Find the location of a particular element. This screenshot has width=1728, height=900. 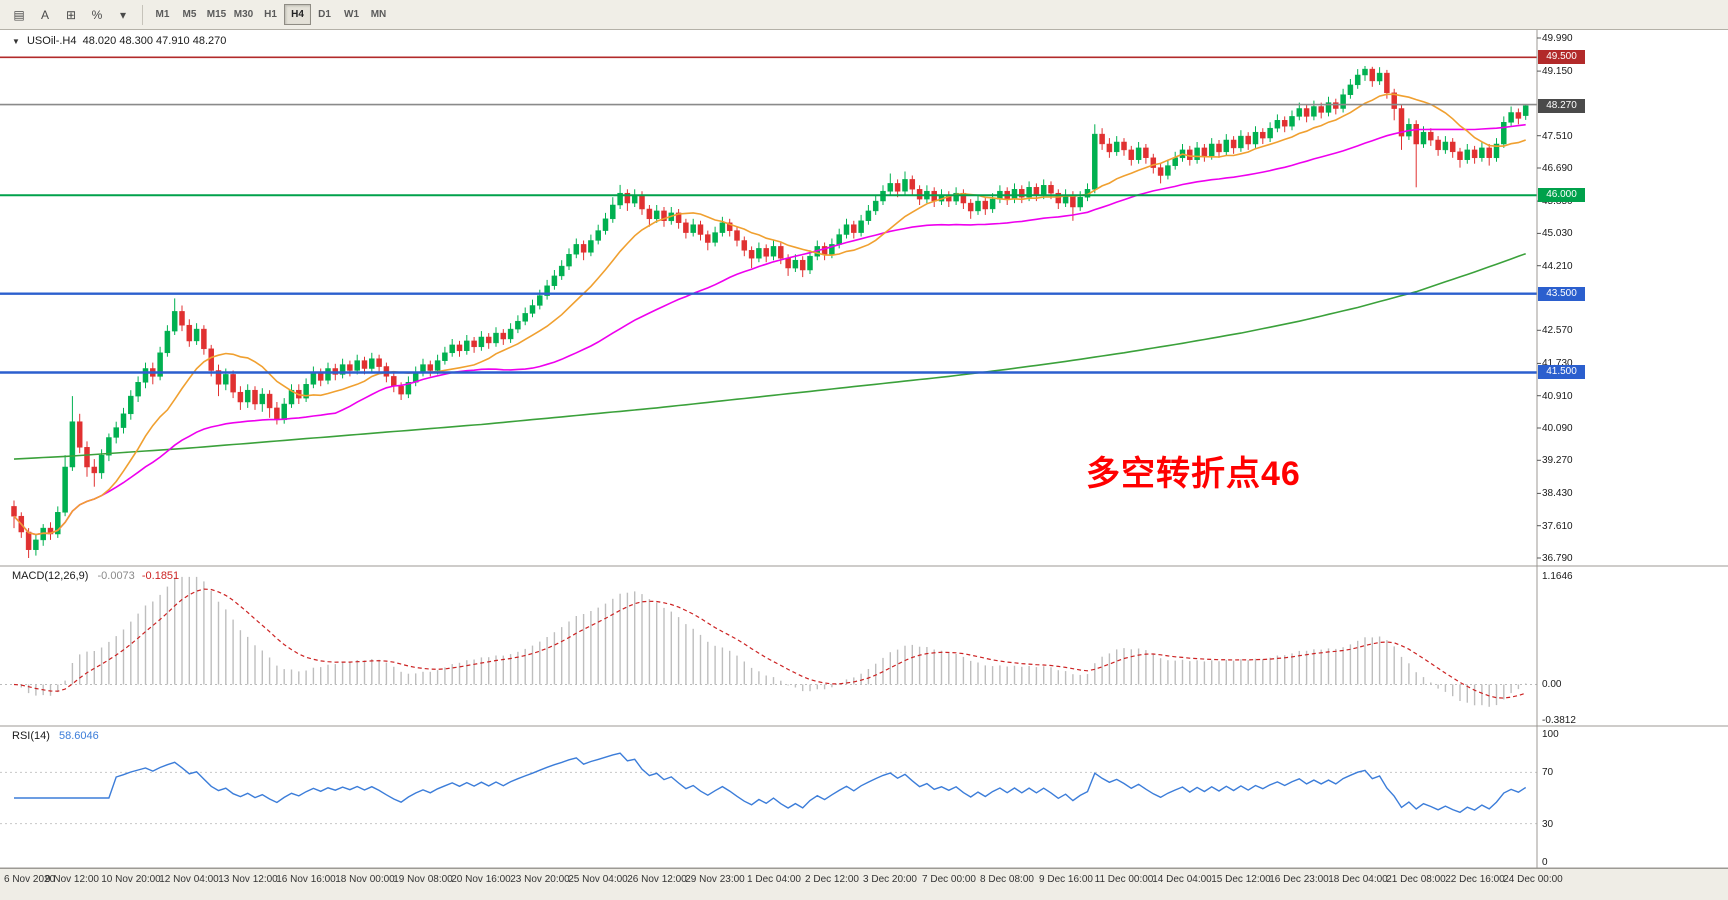

time-axis is located at coordinates (864, 884).